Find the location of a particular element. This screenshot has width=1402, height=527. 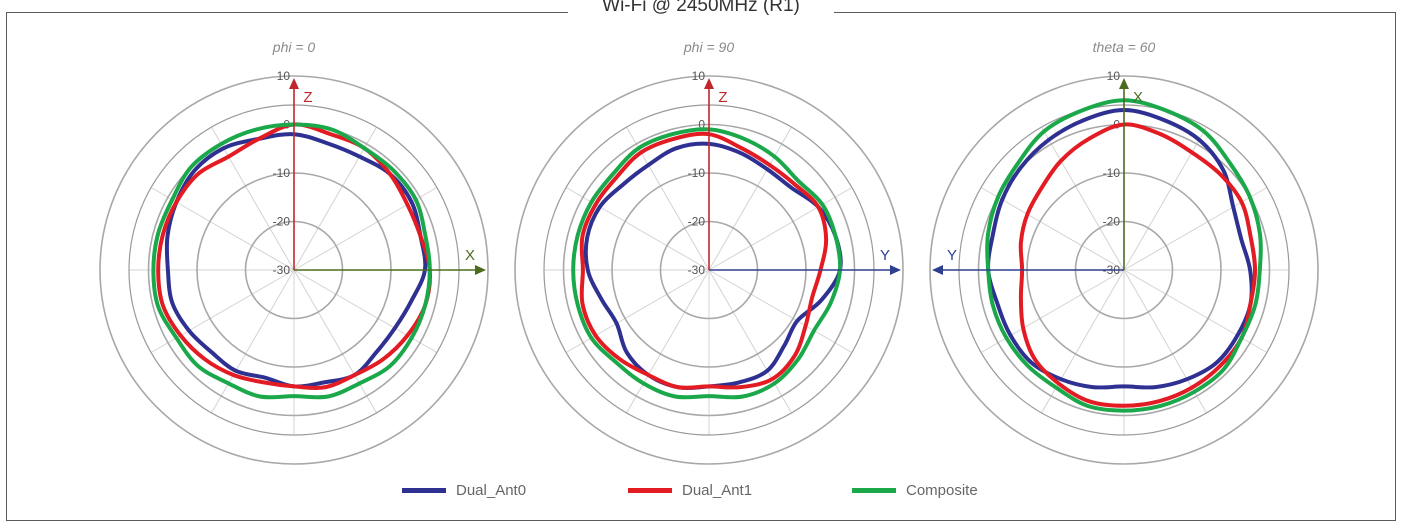

chart-subtitle: phi = 90 is located at coordinates (708, 47).